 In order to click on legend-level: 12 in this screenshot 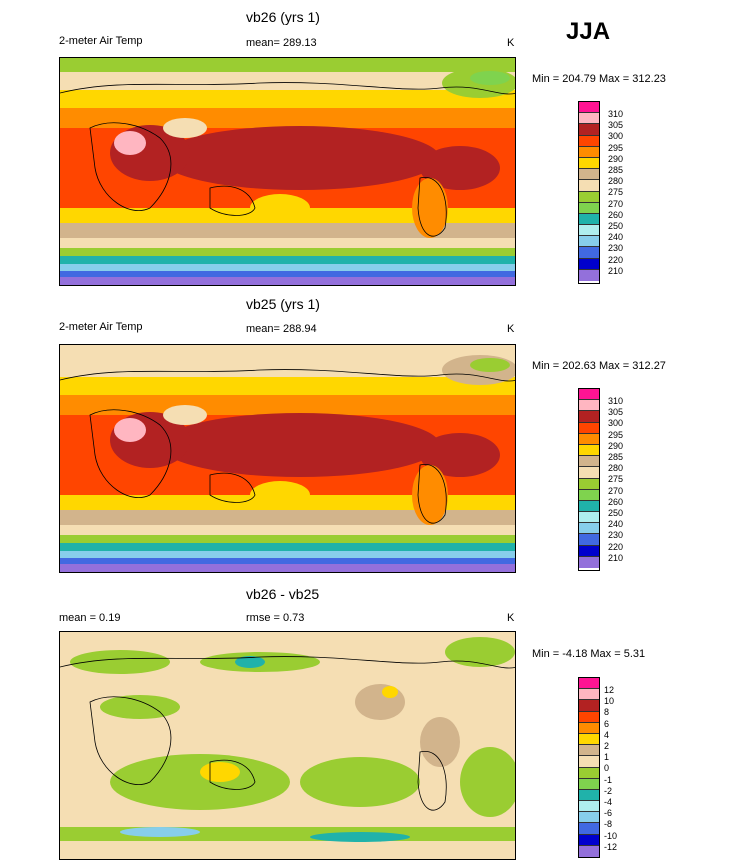, I will do `click(609, 690)`.